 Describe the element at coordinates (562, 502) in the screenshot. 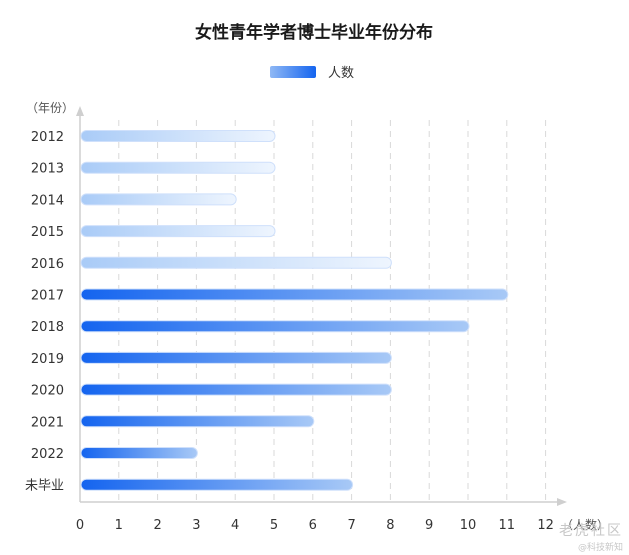

I see `x-axis-arrow` at that location.